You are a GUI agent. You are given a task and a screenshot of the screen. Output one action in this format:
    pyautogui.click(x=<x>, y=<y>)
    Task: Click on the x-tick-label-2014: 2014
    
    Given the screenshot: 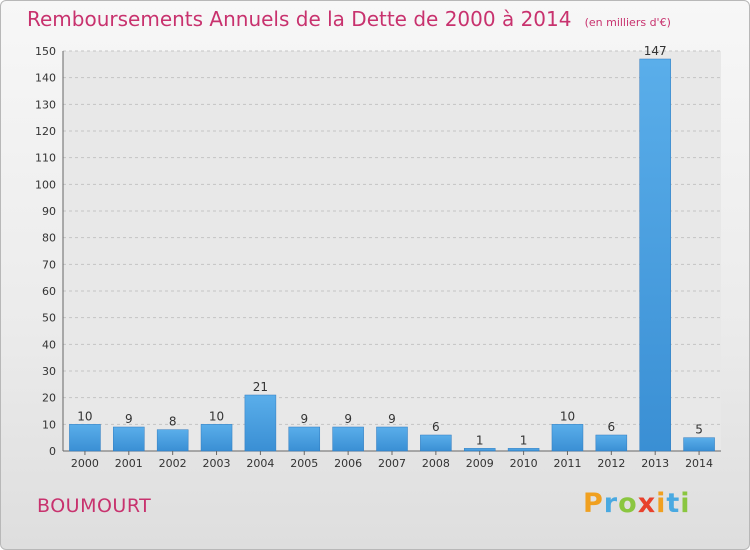 What is the action you would take?
    pyautogui.click(x=699, y=463)
    